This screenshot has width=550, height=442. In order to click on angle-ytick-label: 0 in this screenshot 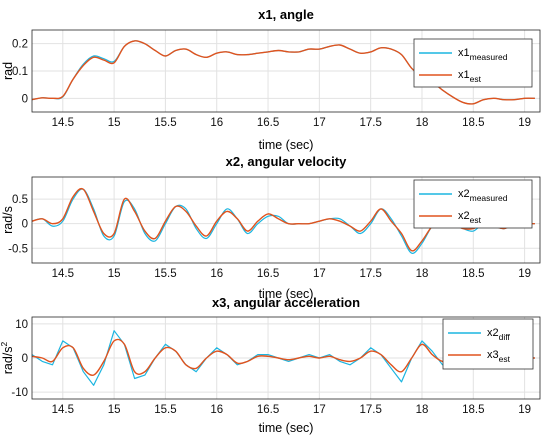, I will do `click(25, 99)`.